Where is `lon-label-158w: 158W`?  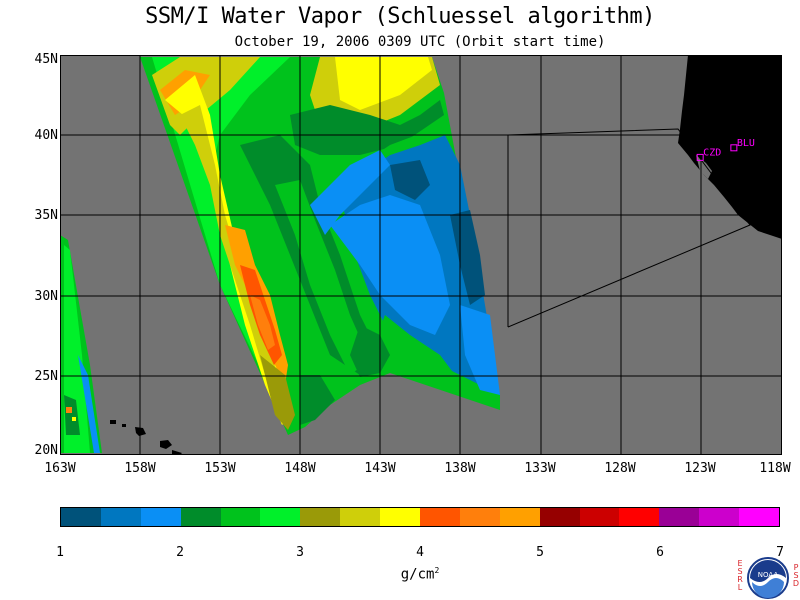
lon-label-158w: 158W is located at coordinates (140, 468).